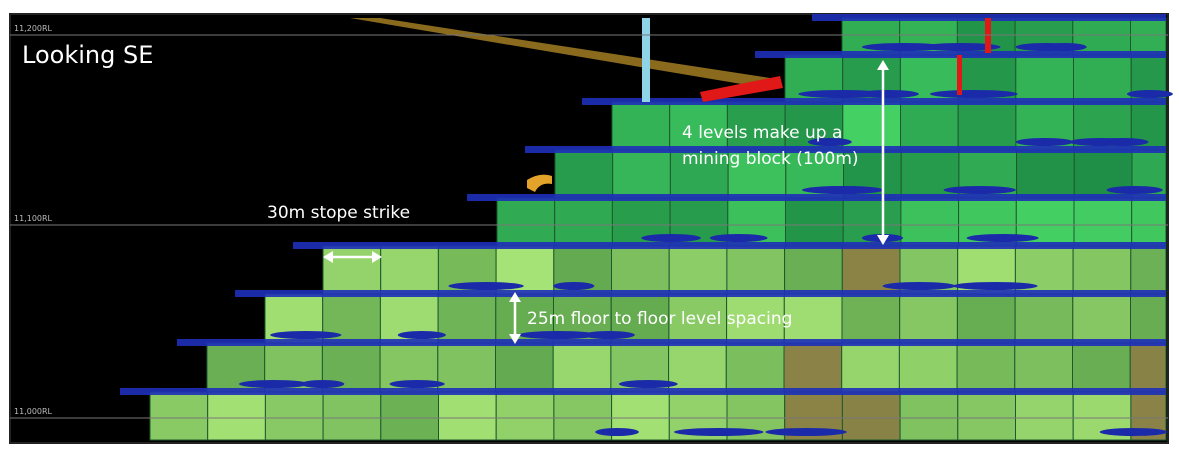 The image size is (1179, 453). I want to click on annotation: 30m stope strike, so click(338, 213).